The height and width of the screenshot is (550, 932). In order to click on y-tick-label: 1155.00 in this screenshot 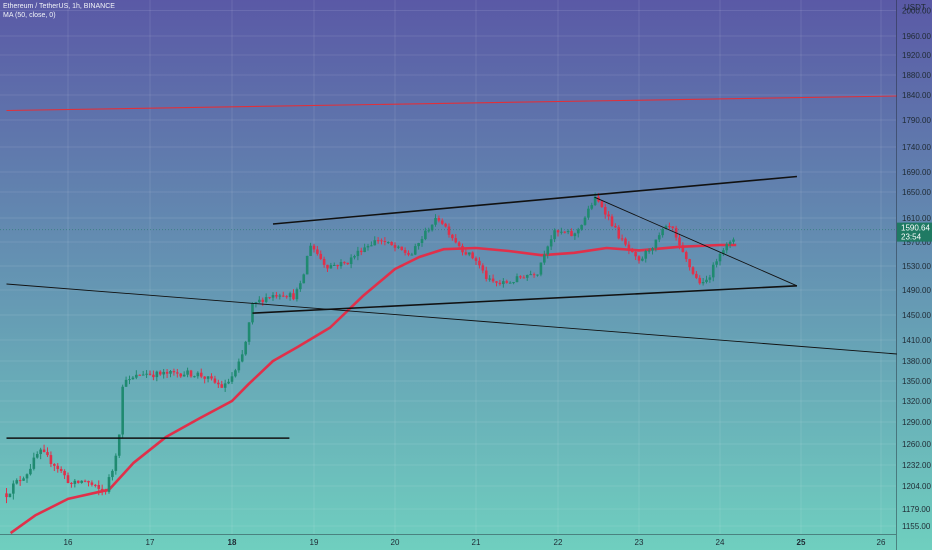, I will do `click(916, 526)`.